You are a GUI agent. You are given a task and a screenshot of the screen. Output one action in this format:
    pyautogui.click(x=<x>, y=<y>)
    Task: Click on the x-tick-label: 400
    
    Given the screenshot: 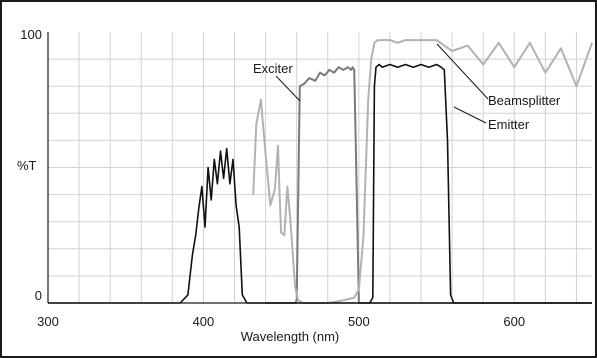 What is the action you would take?
    pyautogui.click(x=204, y=321)
    